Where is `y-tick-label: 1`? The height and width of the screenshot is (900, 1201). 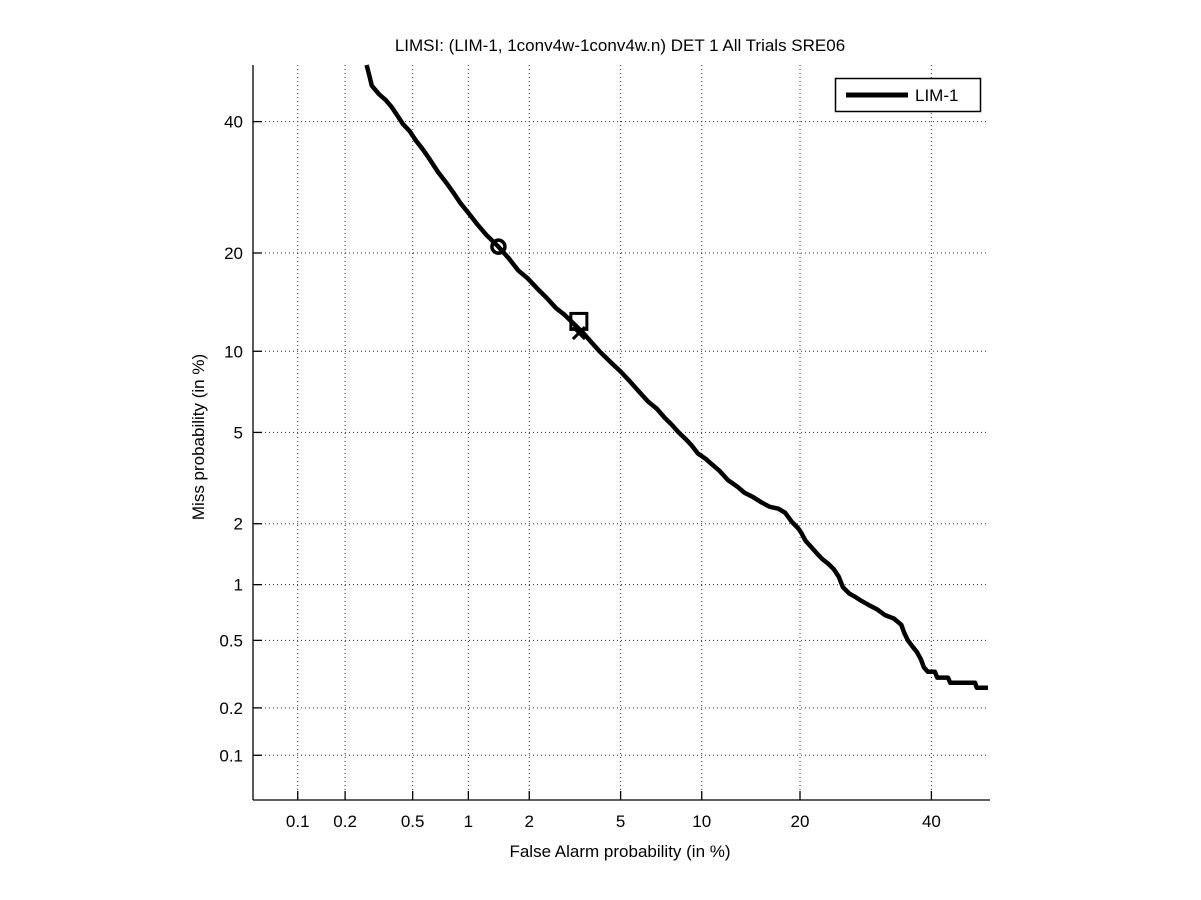 y-tick-label: 1 is located at coordinates (238, 585).